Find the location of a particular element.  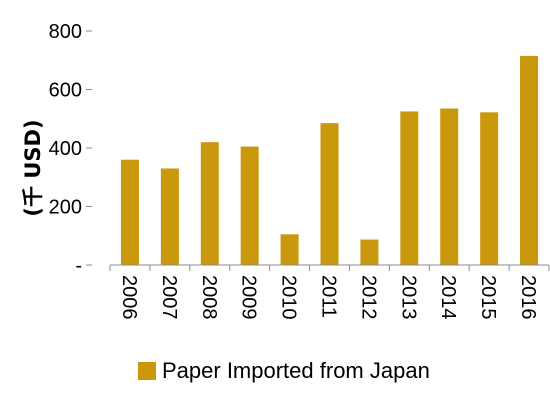

legend: Paper Imported from Japan is located at coordinates (284, 371).